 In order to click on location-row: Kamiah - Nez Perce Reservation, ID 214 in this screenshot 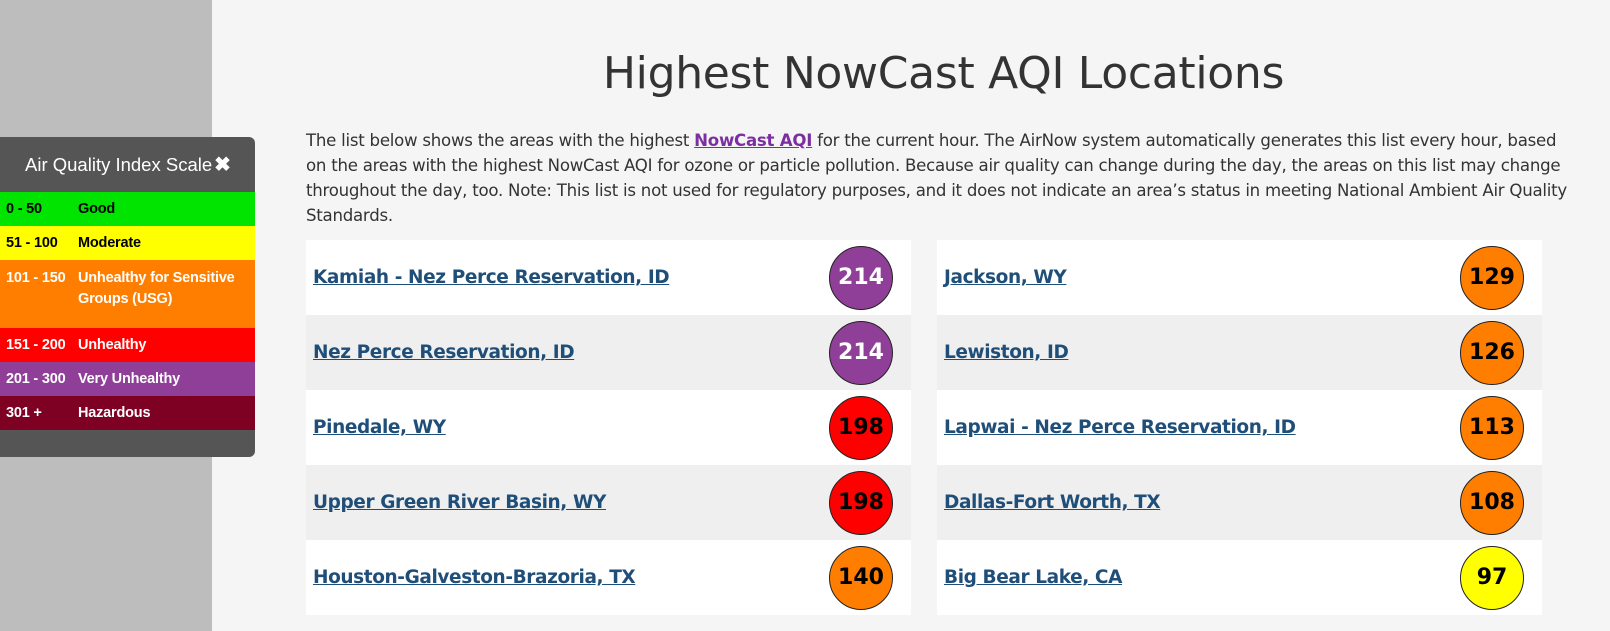, I will do `click(608, 277)`.